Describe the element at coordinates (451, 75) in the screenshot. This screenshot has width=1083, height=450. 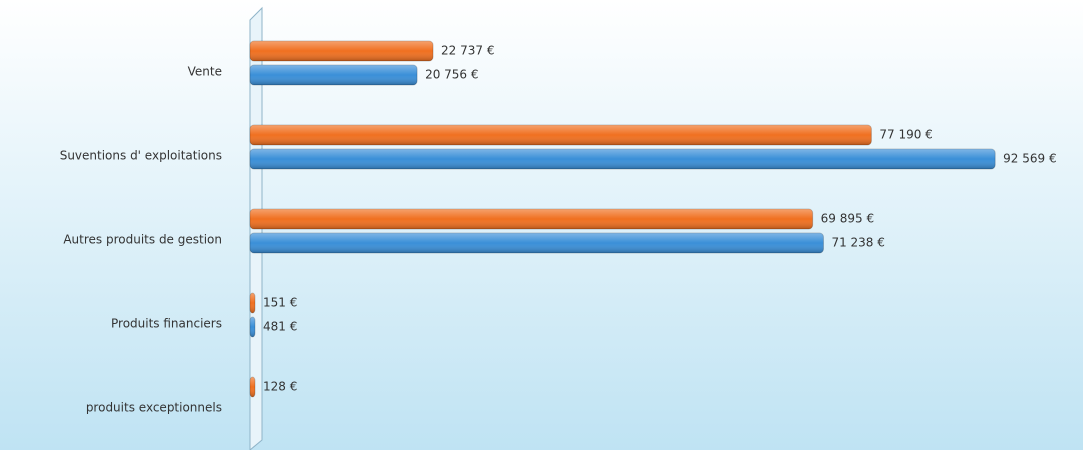
I see `value-label: 20 756 €` at that location.